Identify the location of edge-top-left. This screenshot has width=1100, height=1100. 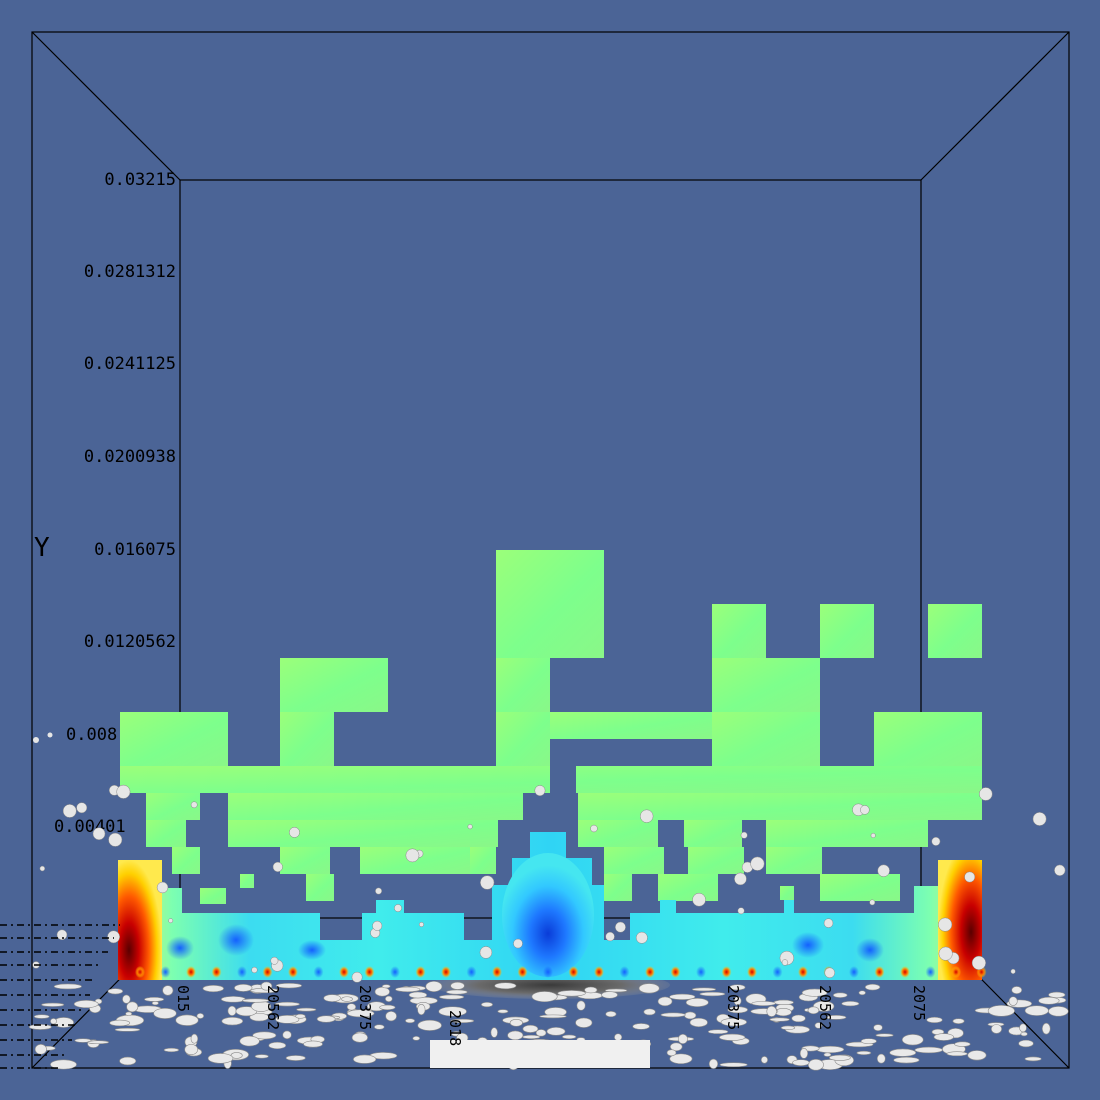
(106, 106).